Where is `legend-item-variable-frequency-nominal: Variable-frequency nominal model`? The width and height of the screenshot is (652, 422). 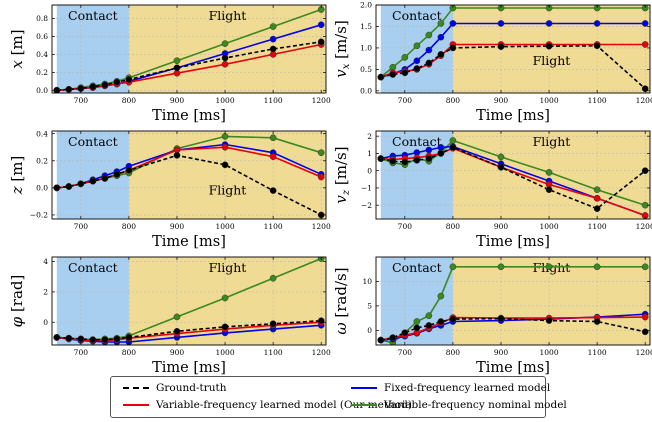
legend-item-variable-frequency-nominal: Variable-frequency nominal model is located at coordinates (459, 405).